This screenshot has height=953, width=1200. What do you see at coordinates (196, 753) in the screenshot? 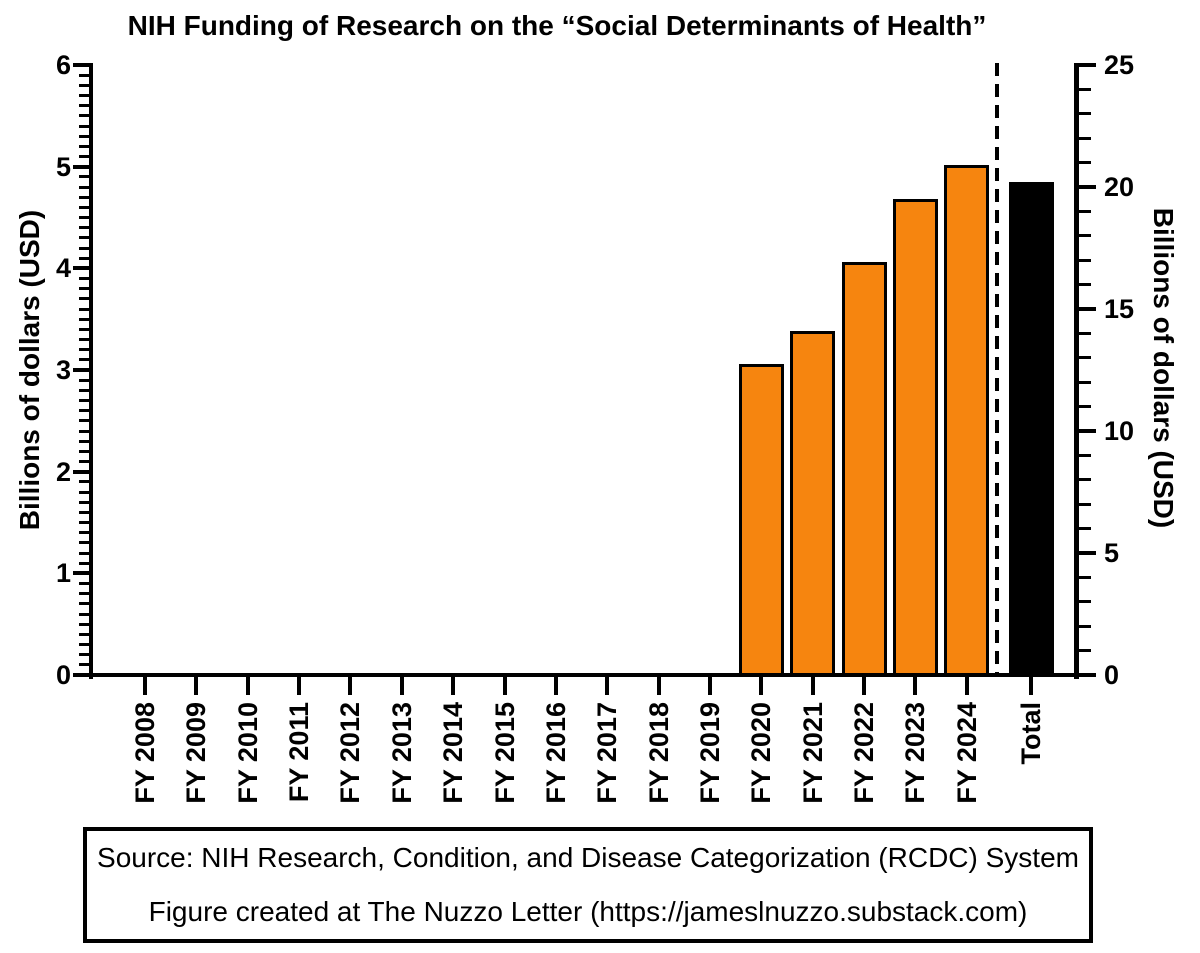
I see `x-axis-tick-label: FY 2009` at bounding box center [196, 753].